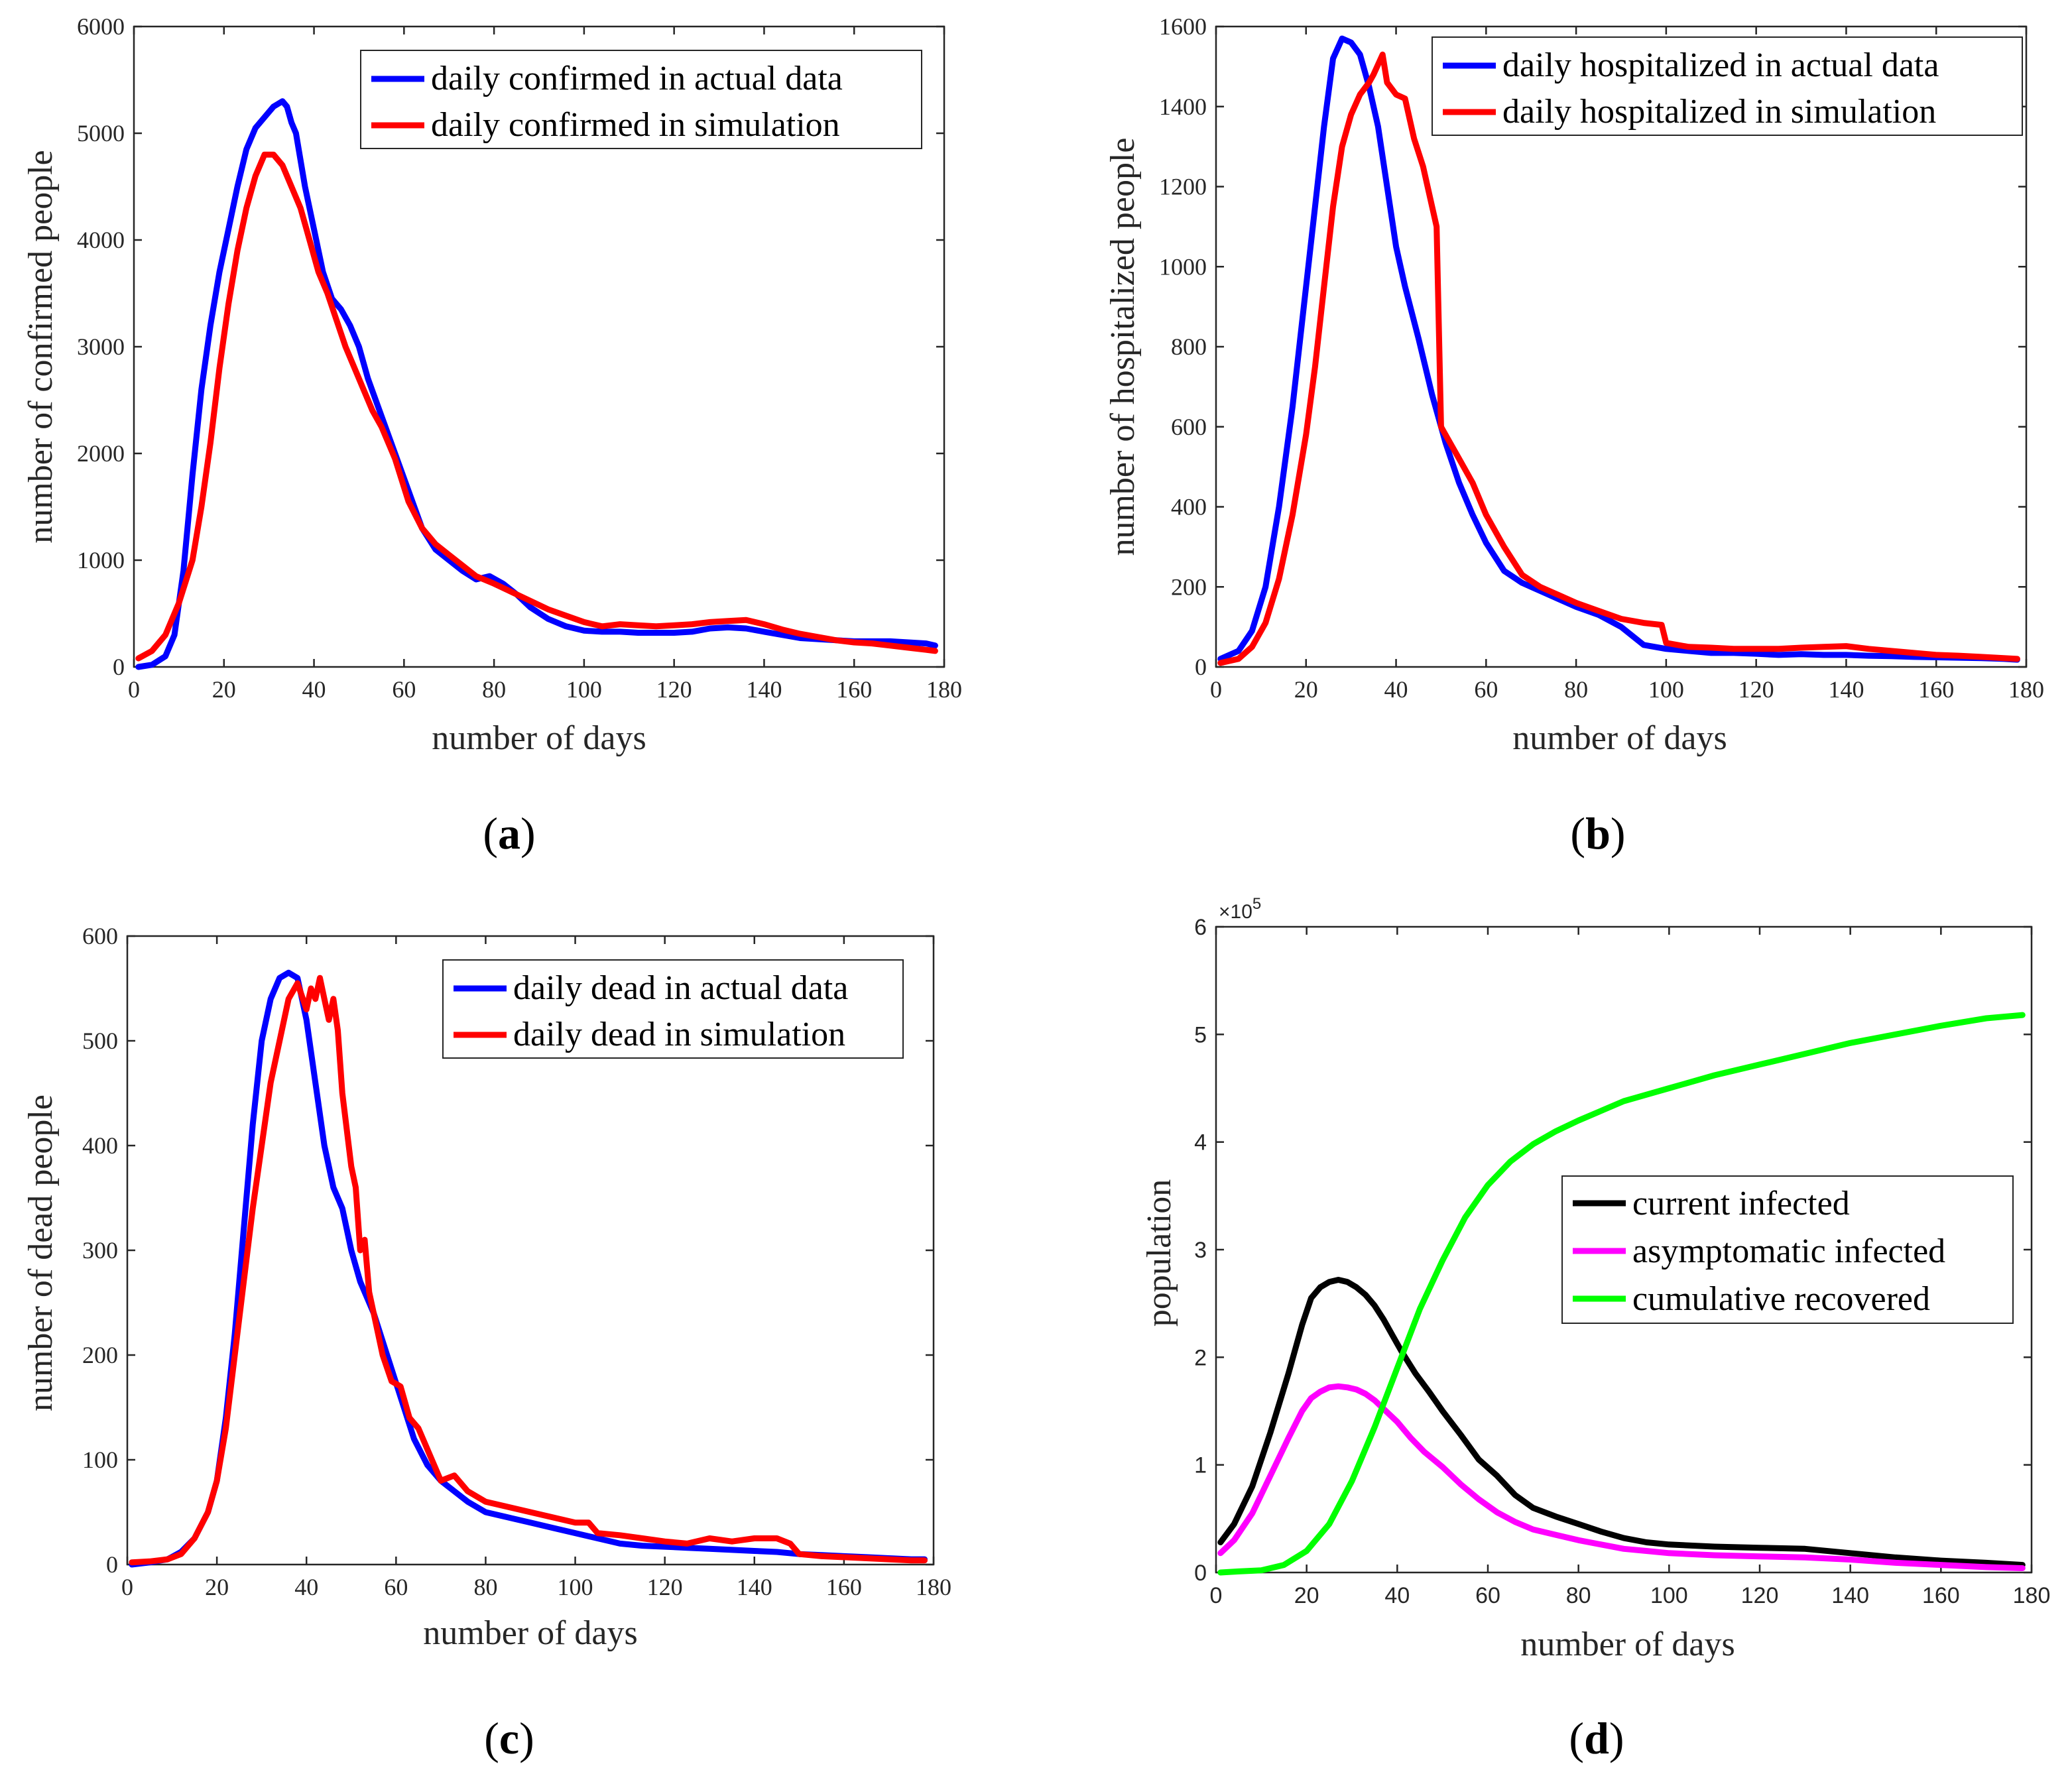 The height and width of the screenshot is (1778, 2072). What do you see at coordinates (1200, 927) in the screenshot?
I see `y-tick-label-d: 6` at bounding box center [1200, 927].